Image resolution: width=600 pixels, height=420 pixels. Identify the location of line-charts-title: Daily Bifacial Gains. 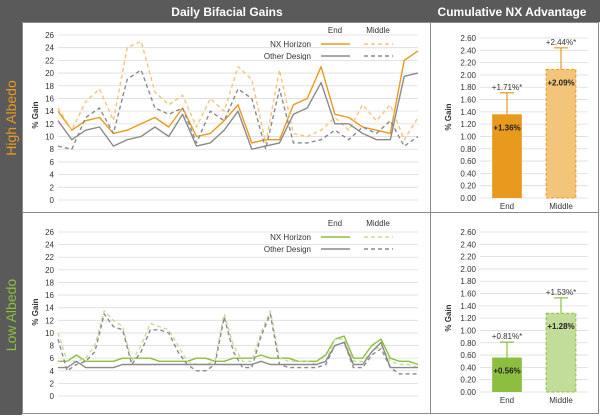
(227, 12).